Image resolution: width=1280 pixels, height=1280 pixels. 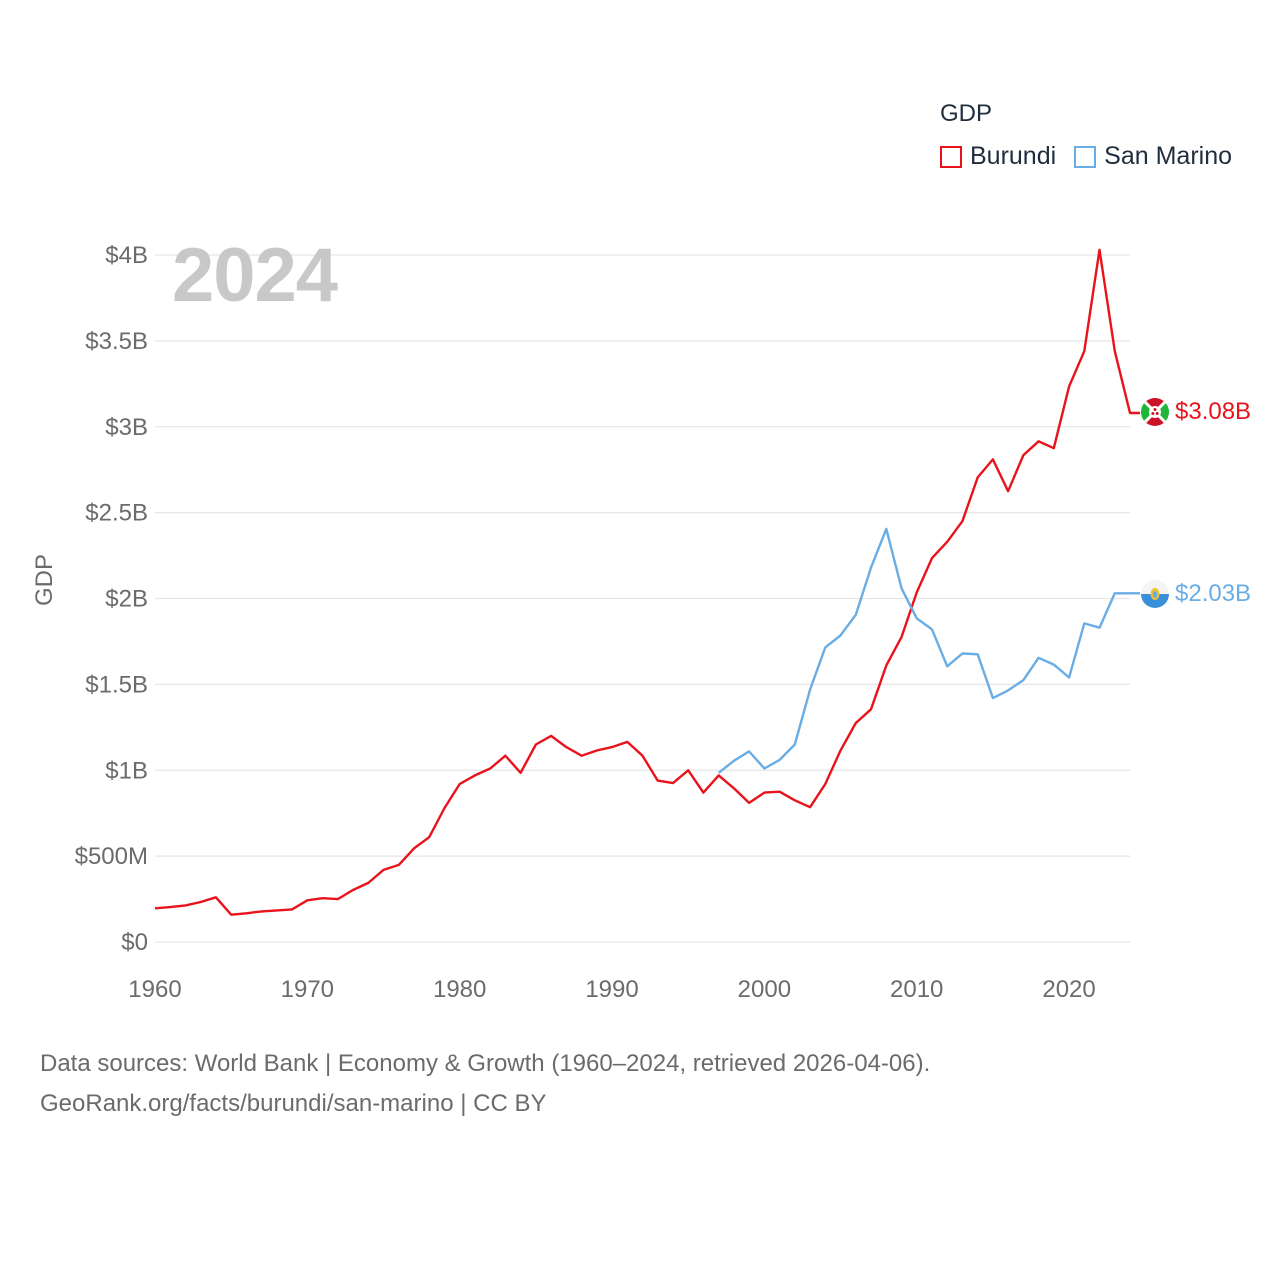 What do you see at coordinates (44, 580) in the screenshot?
I see `y-axis-label: GDP` at bounding box center [44, 580].